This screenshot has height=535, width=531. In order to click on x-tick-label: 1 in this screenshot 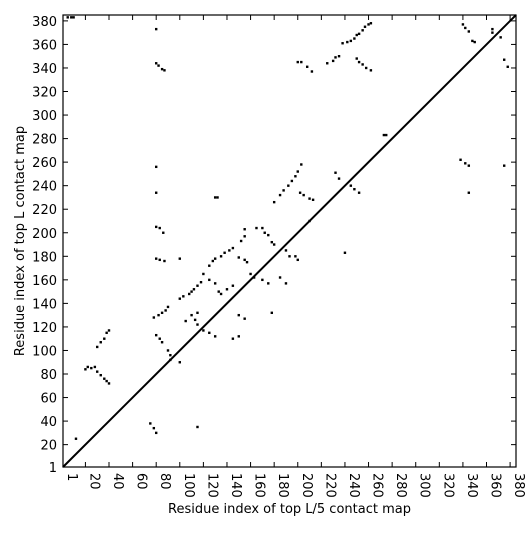, I will do `click(71, 477)`.